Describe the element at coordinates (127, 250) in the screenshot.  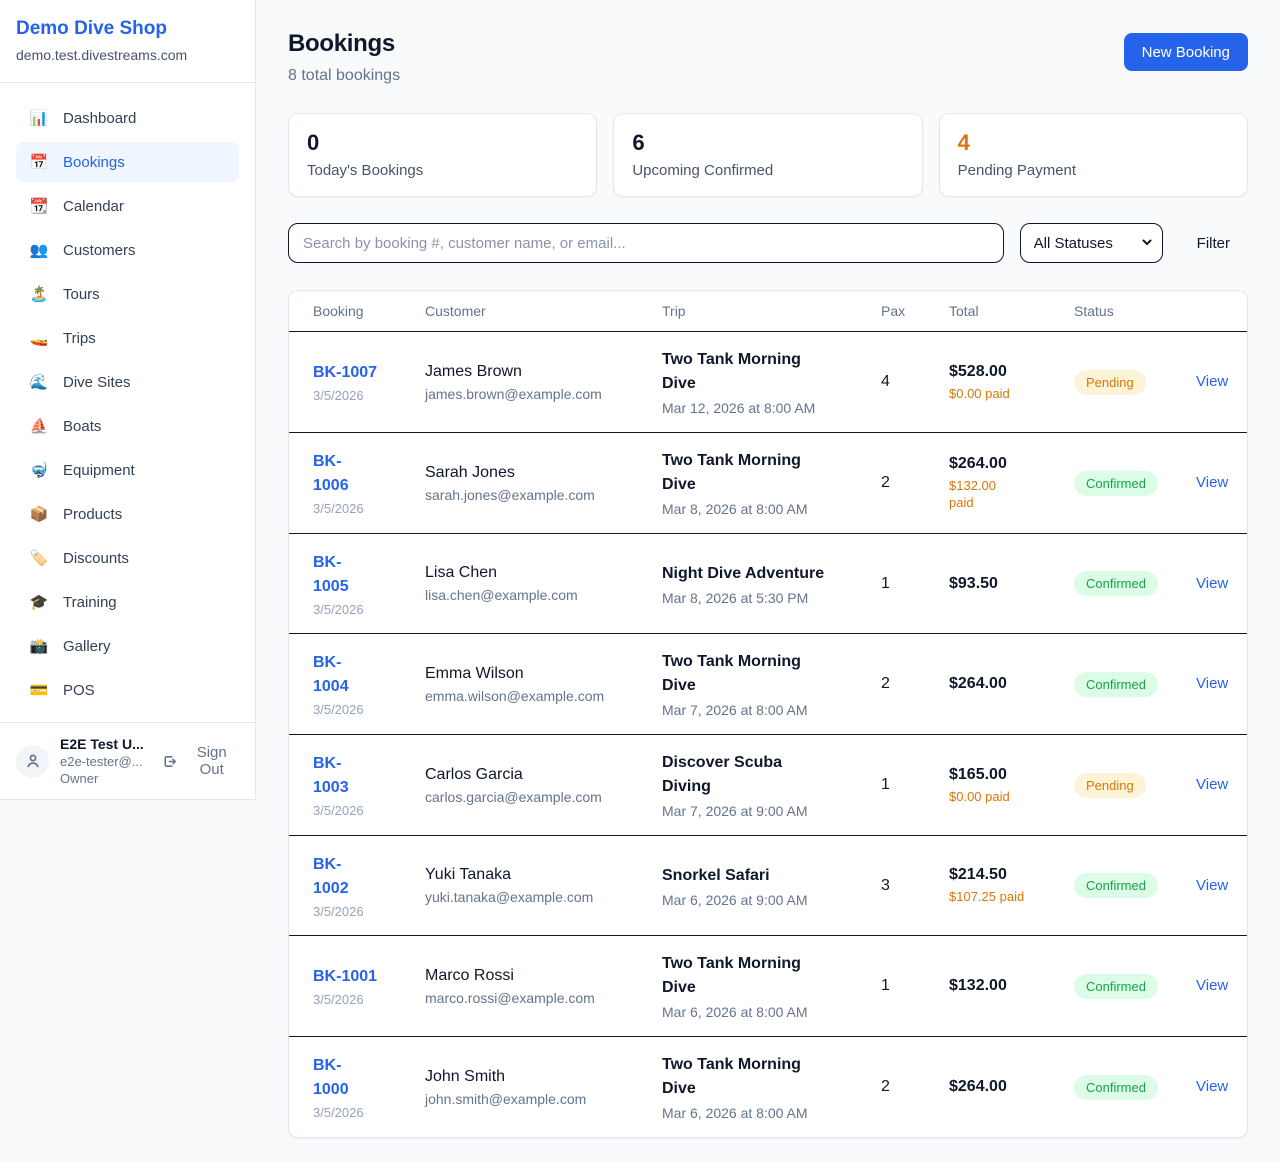
I see `sidebar-item-customers: 👥 Customers` at that location.